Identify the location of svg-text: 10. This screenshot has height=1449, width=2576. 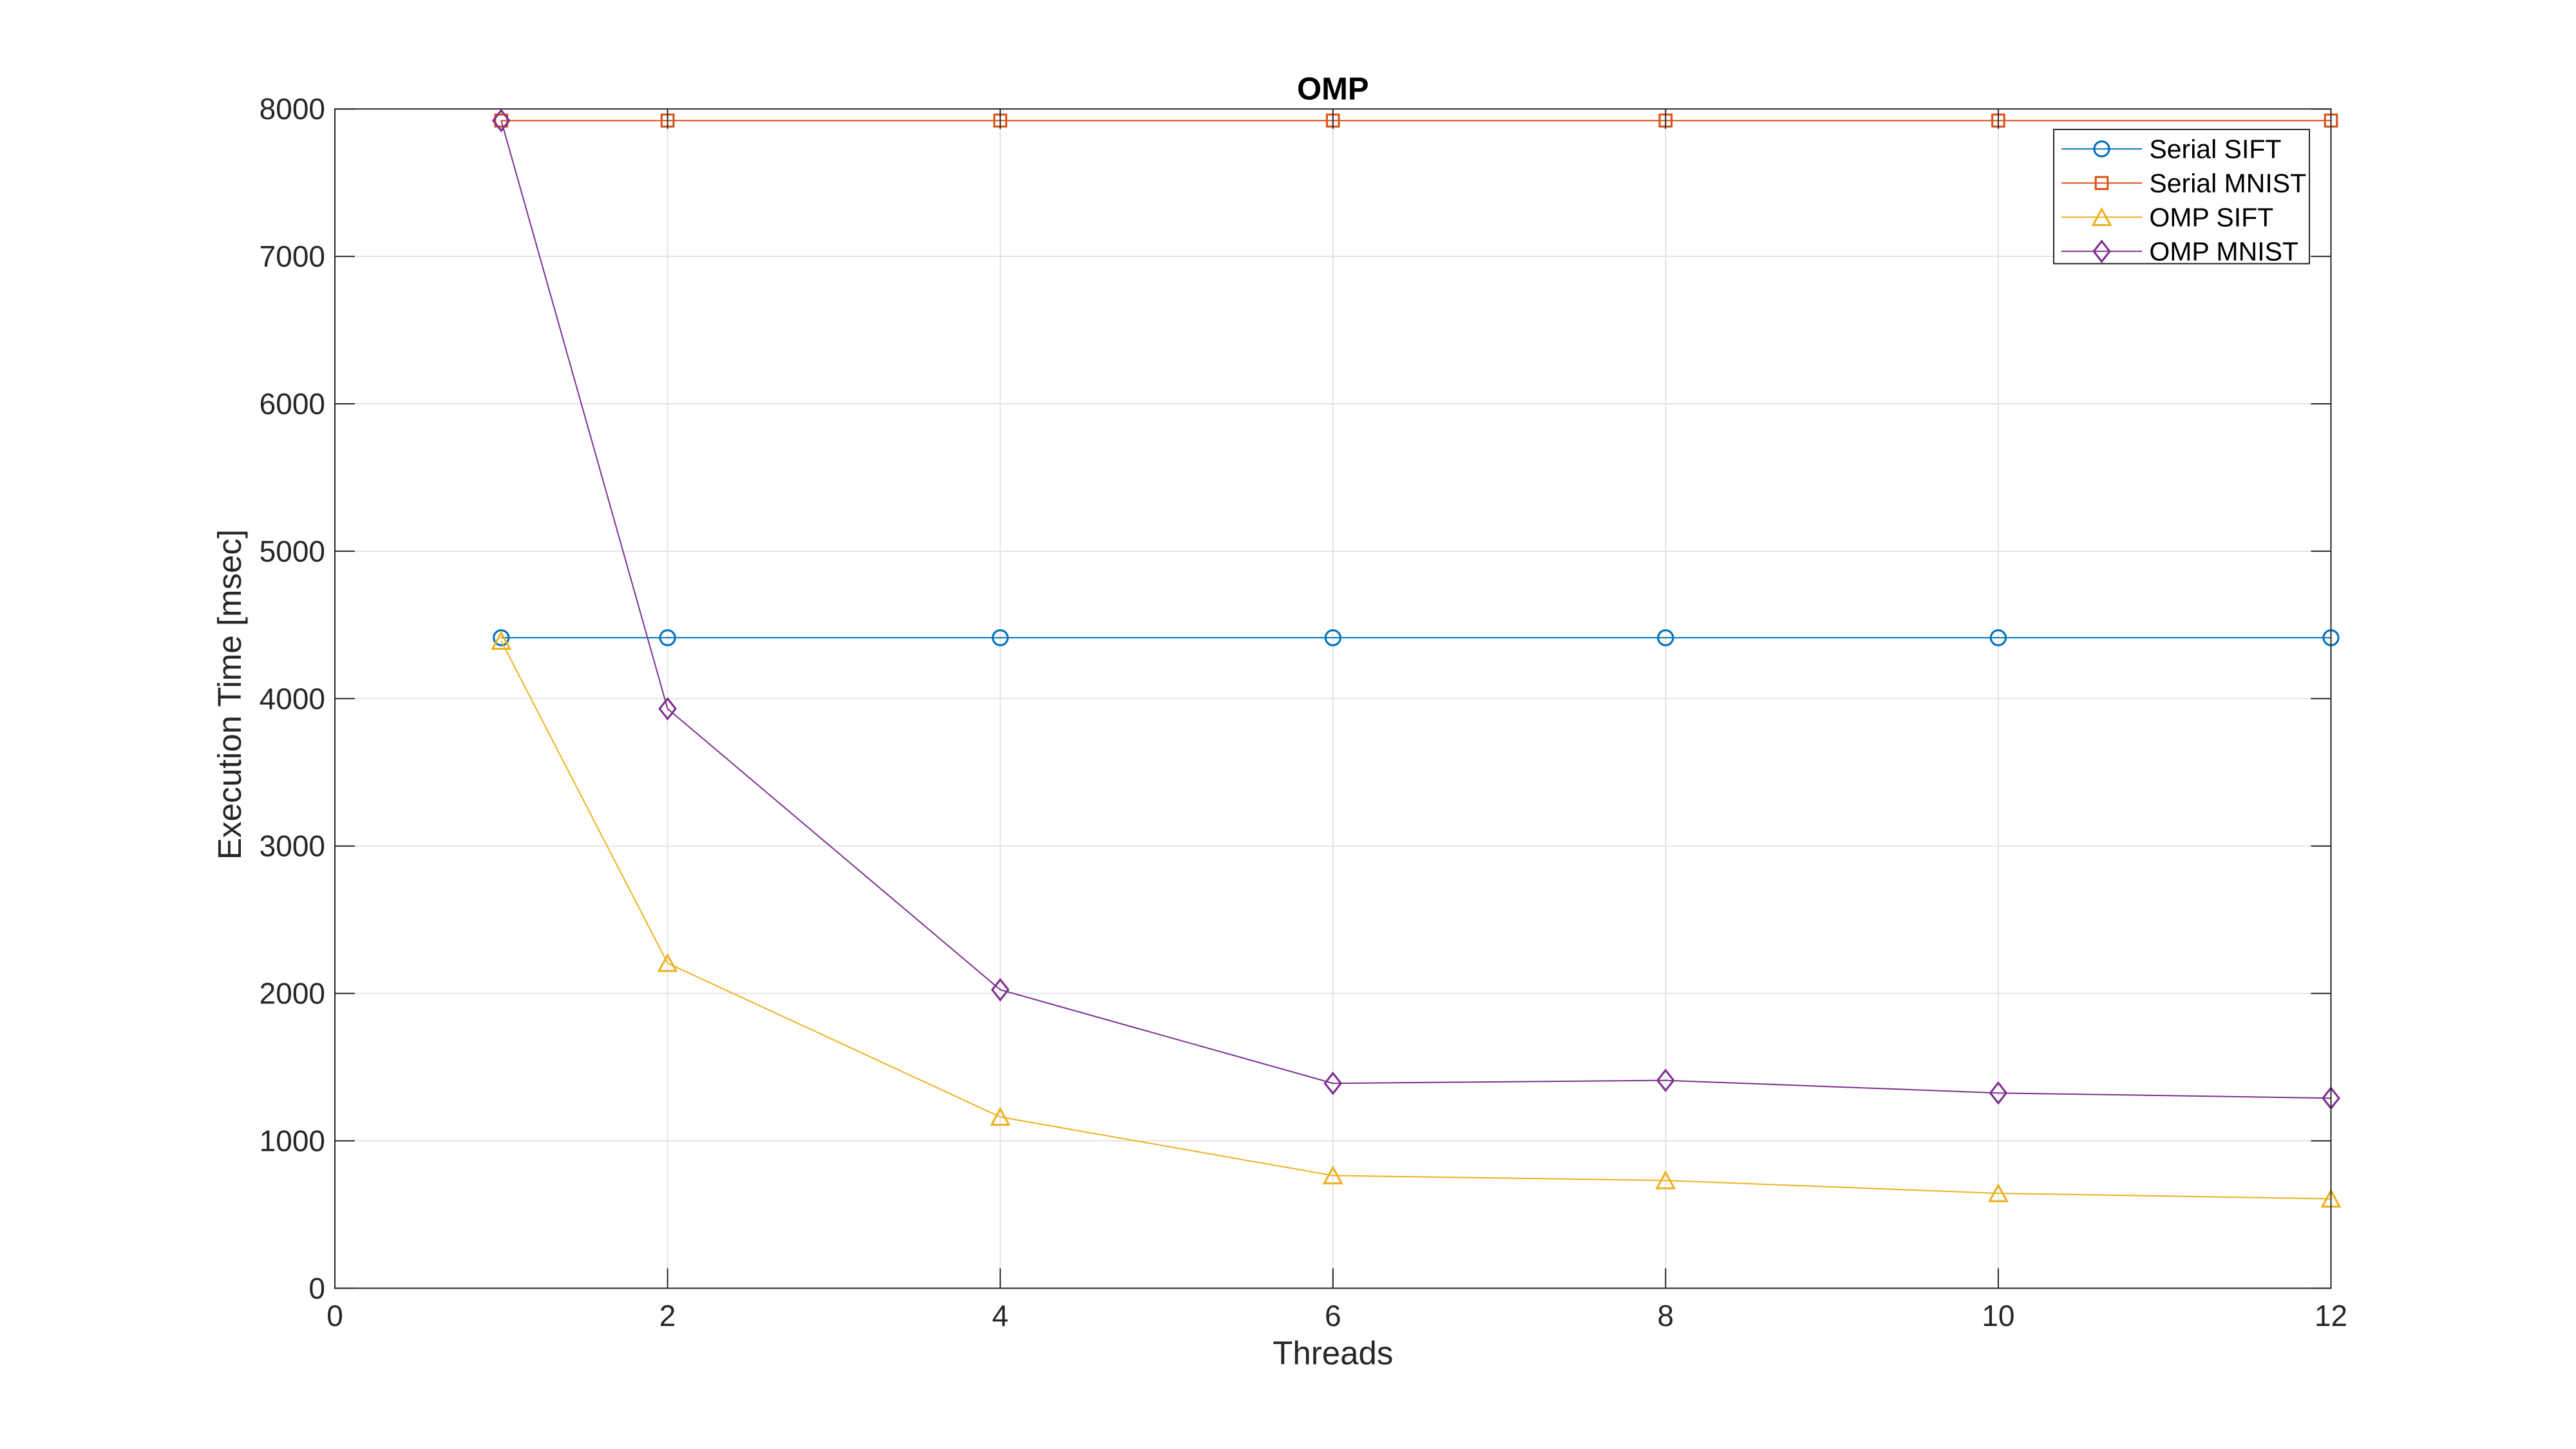
(1998, 1316).